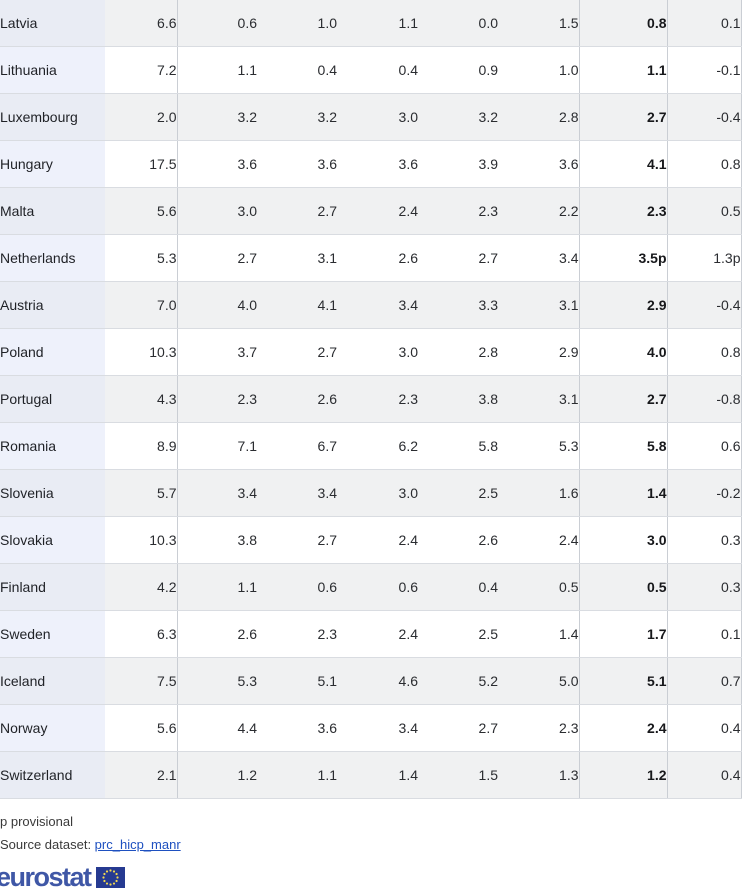 The width and height of the screenshot is (749, 895). What do you see at coordinates (52, 446) in the screenshot?
I see `country-cell: Romania` at bounding box center [52, 446].